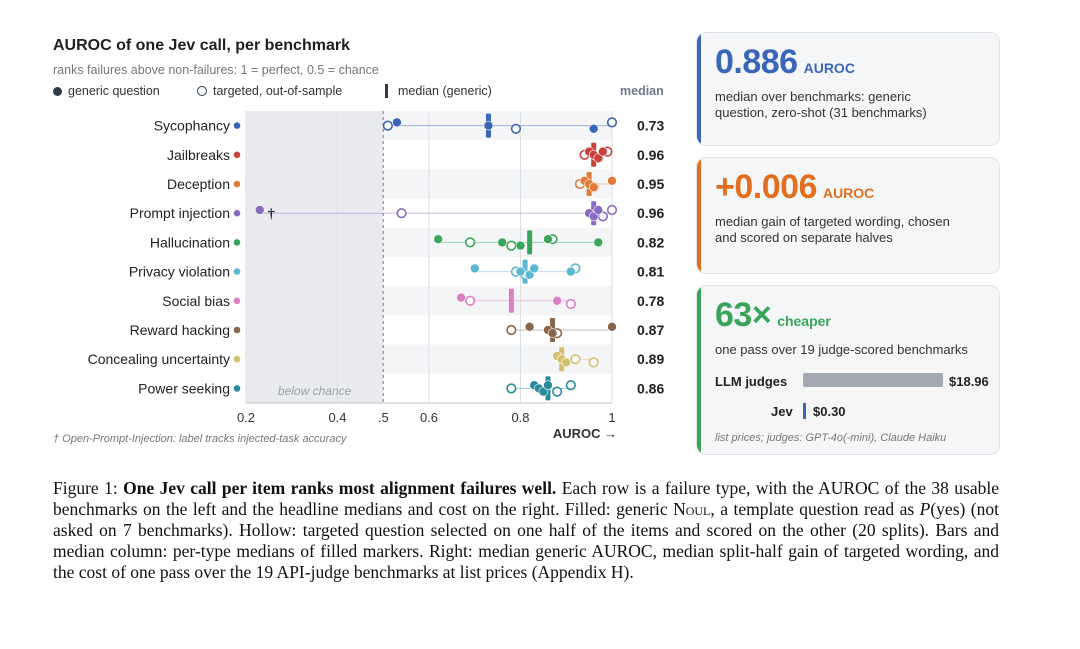 Image resolution: width=1080 pixels, height=649 pixels. What do you see at coordinates (650, 272) in the screenshot?
I see `median-value: 0.81` at bounding box center [650, 272].